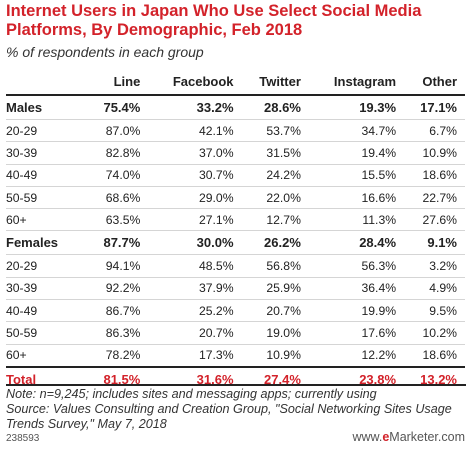  Describe the element at coordinates (356, 310) in the screenshot. I see `cell-instagram: 19.9%` at that location.